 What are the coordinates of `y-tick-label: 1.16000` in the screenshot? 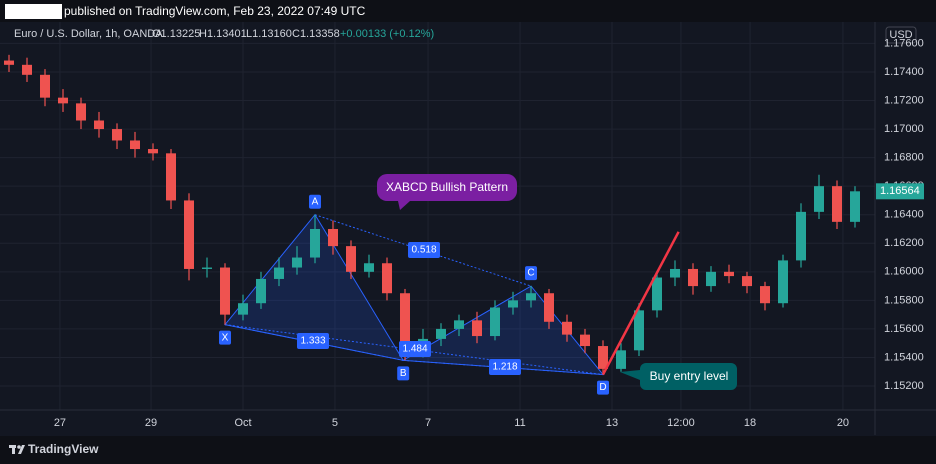 It's located at (904, 272).